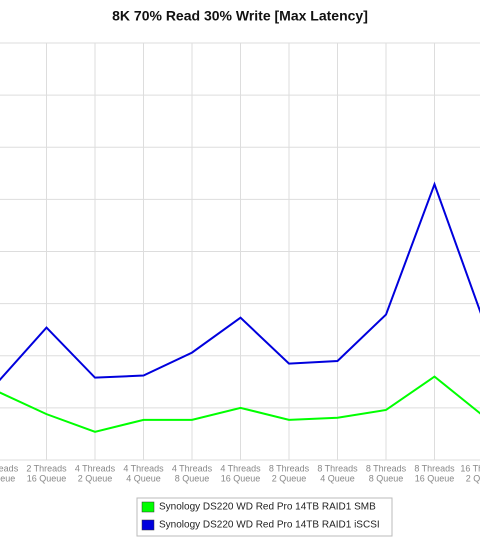 Image resolution: width=480 pixels, height=546 pixels. Describe the element at coordinates (240, 16) in the screenshot. I see `chart-title: 8K 70% Read 30% Write [Max Latency]` at that location.